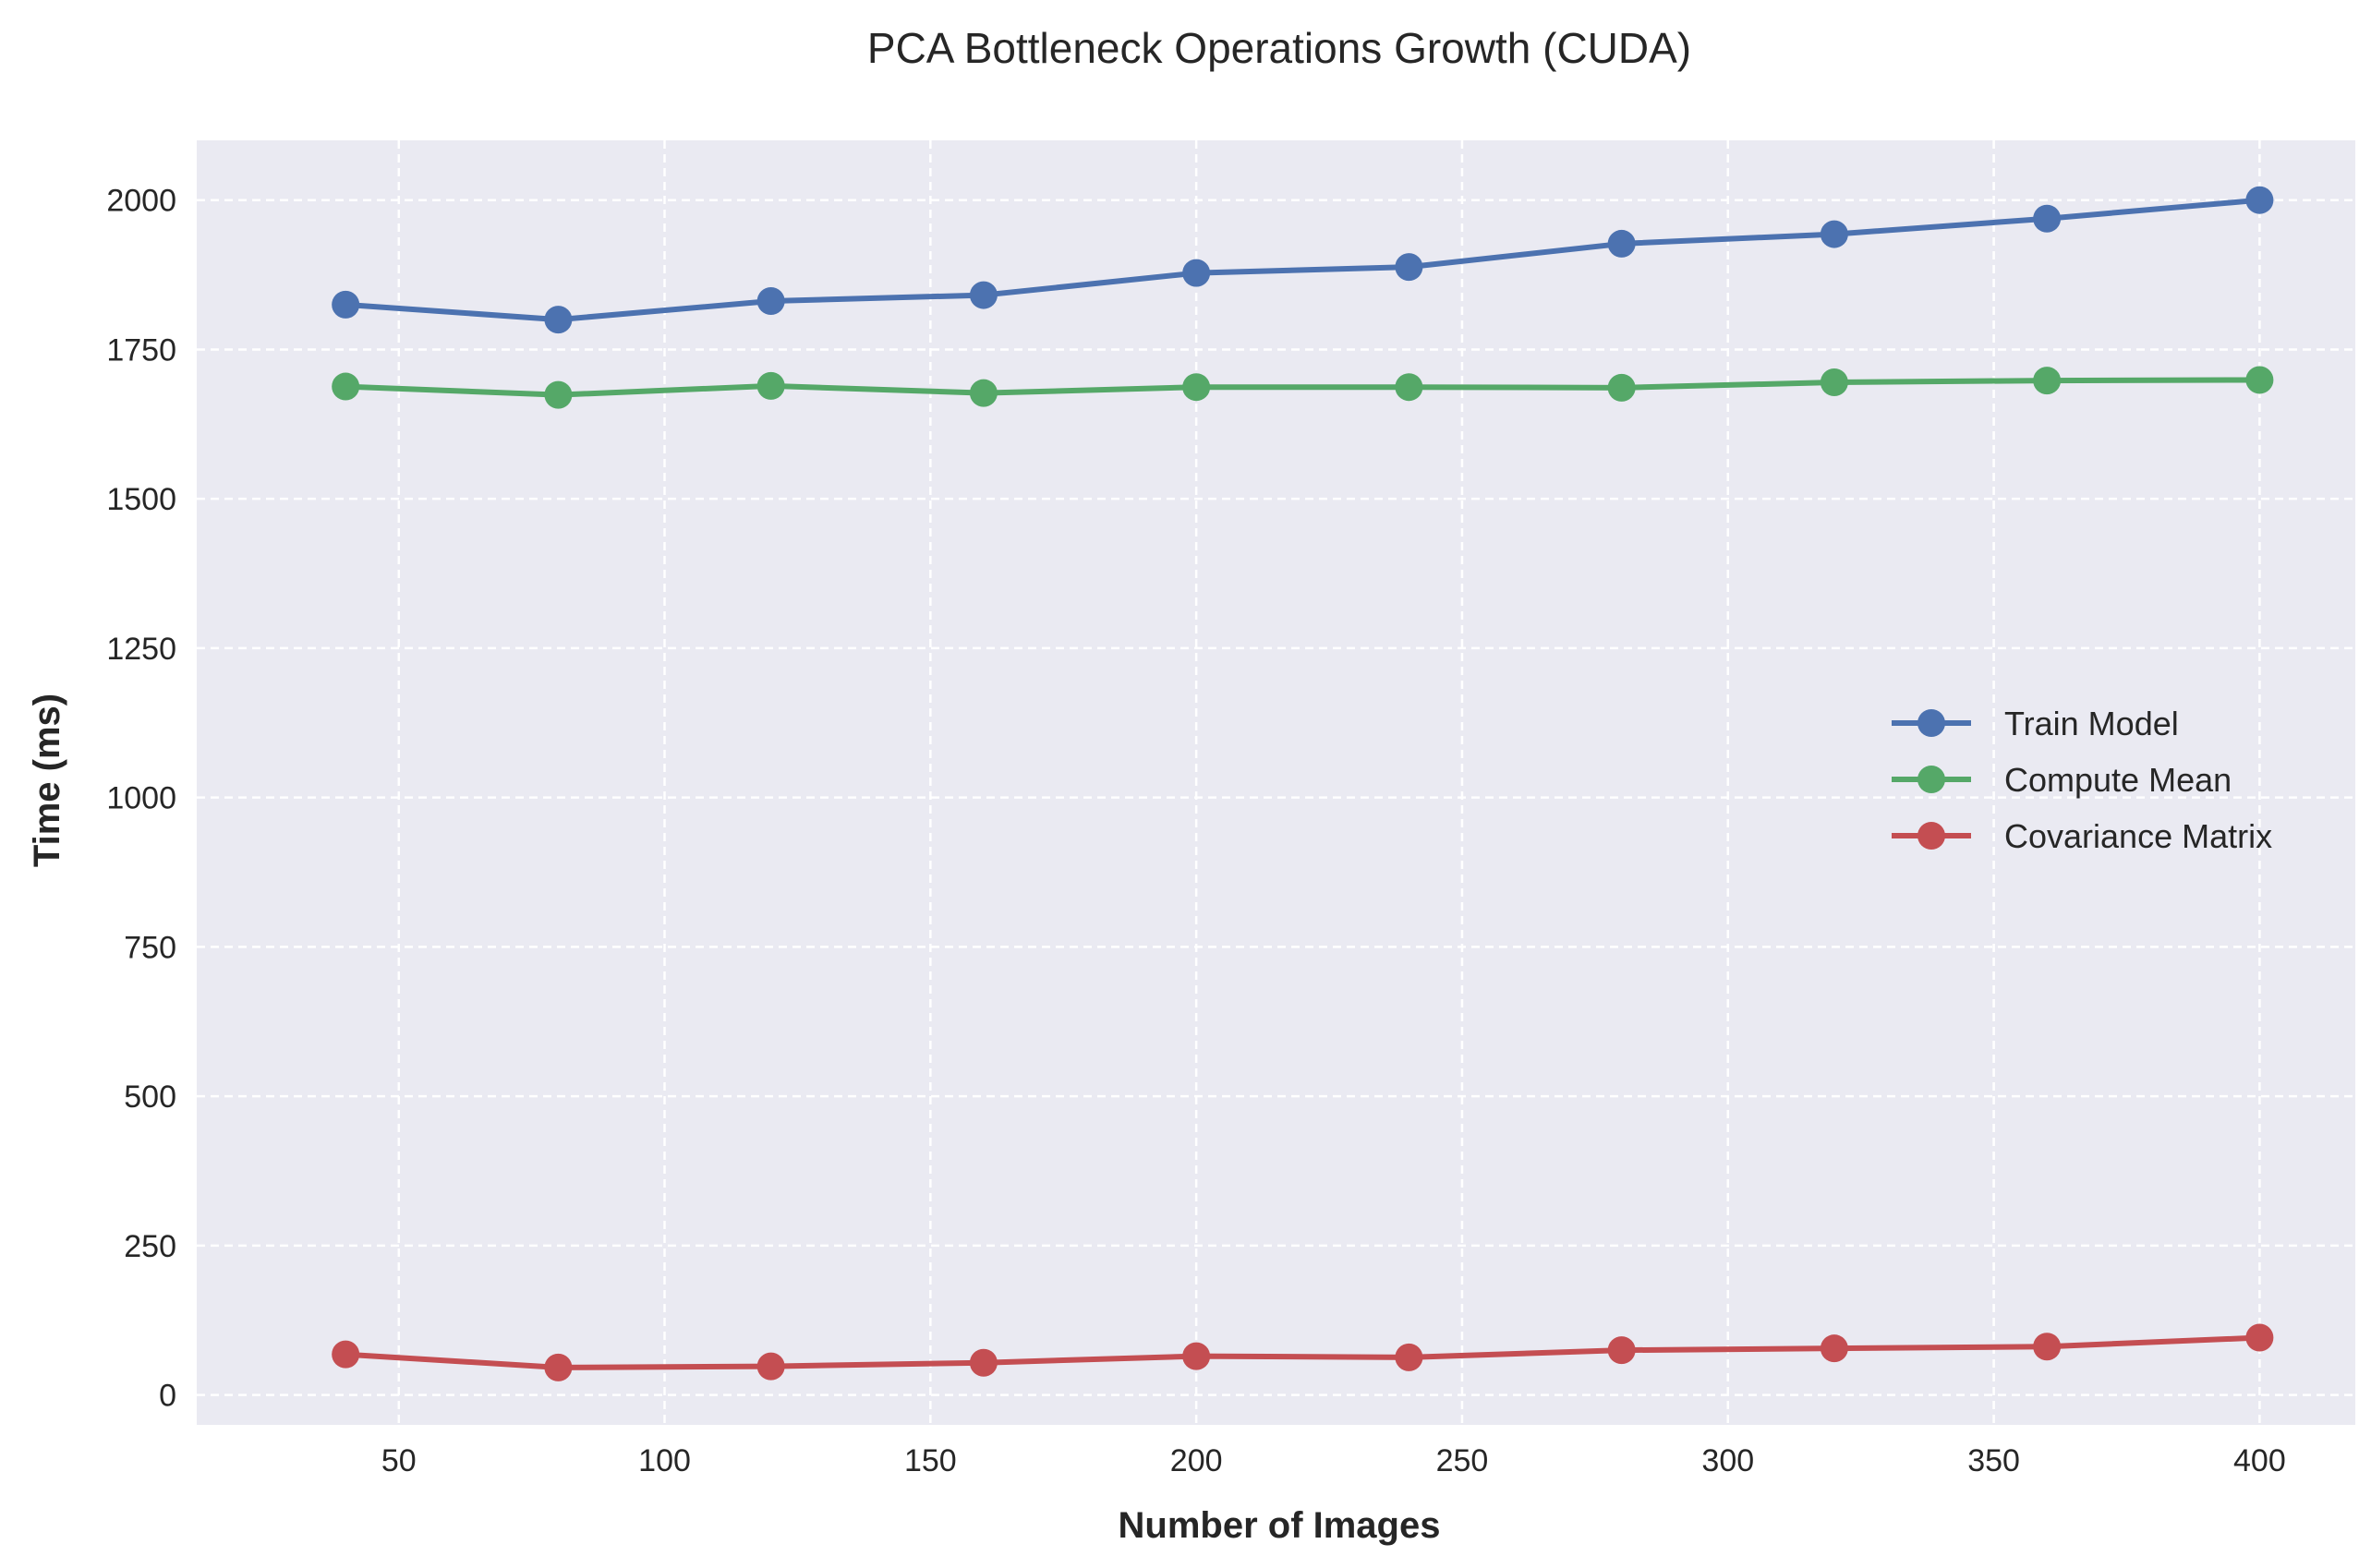 This screenshot has width=2371, height=1568. Describe the element at coordinates (664, 1460) in the screenshot. I see `x-tick-label: 100` at that location.